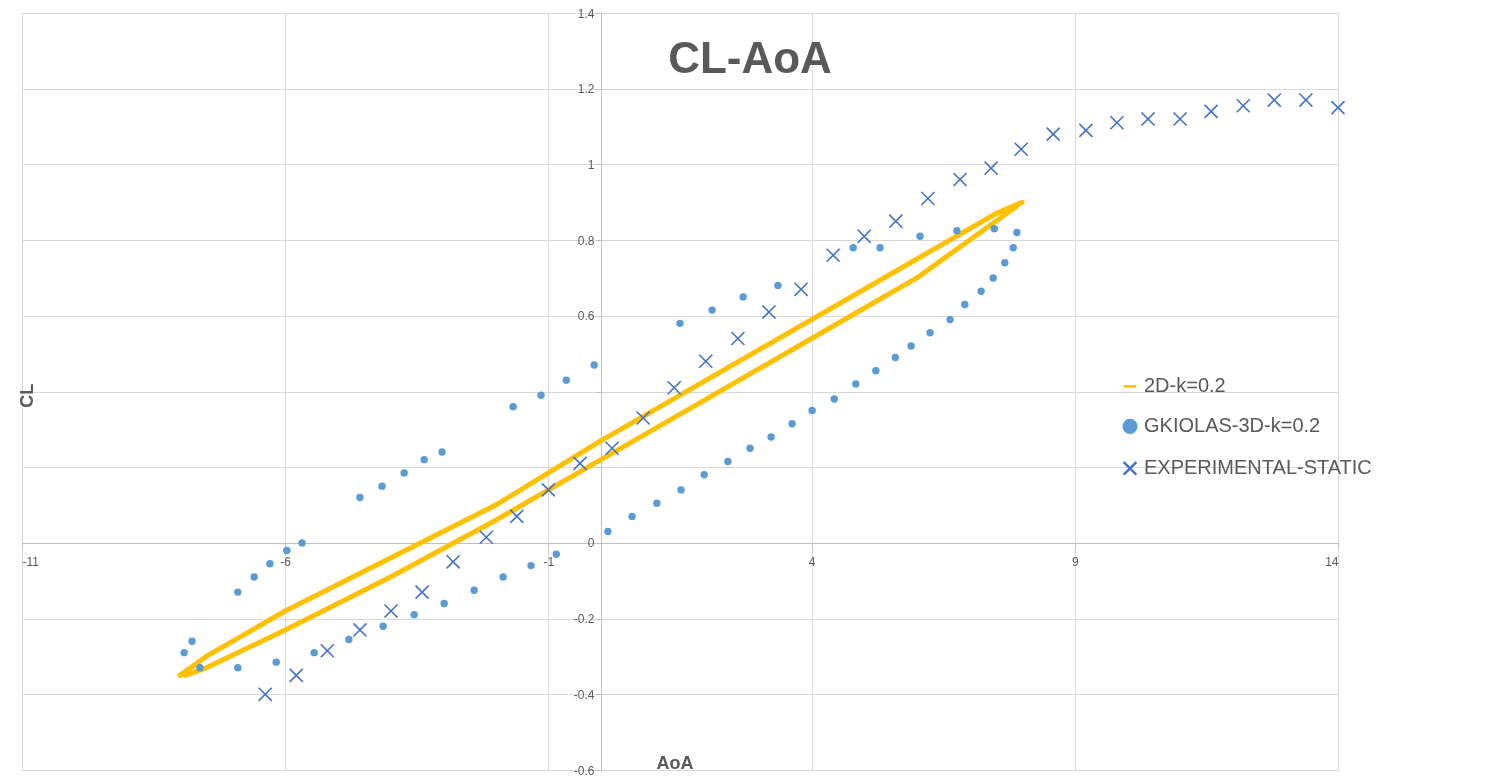  I want to click on y-tick-label: -0.2, so click(584, 619).